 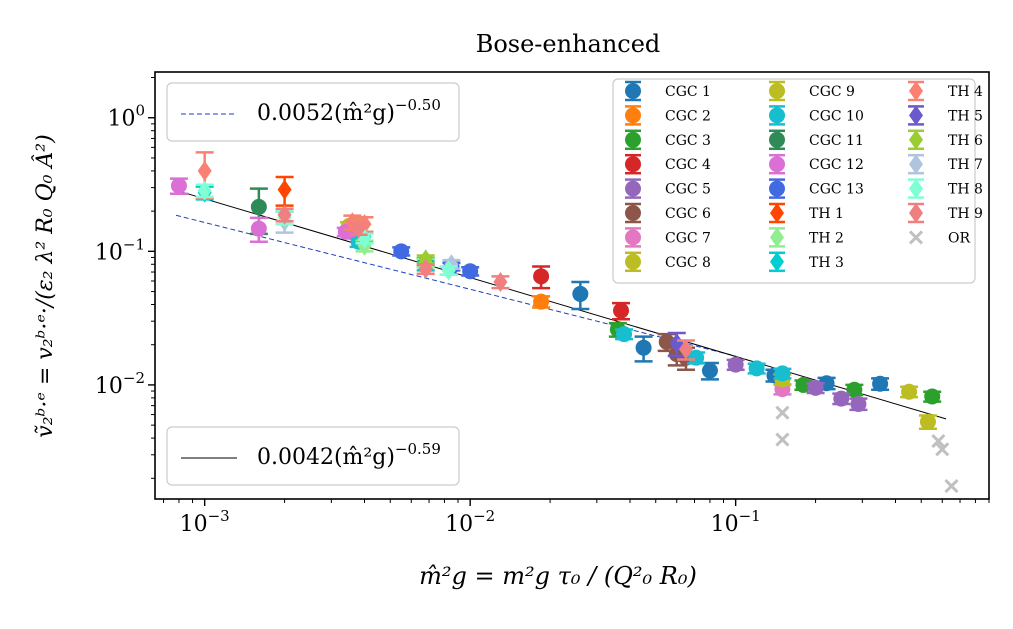 I want to click on legend-label: TH 2, so click(x=826, y=238).